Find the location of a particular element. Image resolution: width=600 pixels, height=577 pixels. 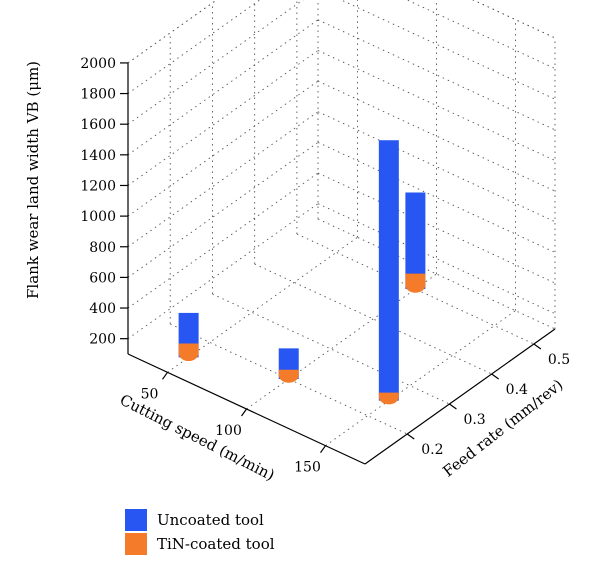

y-tick-label-2: 0.4 is located at coordinates (517, 390).